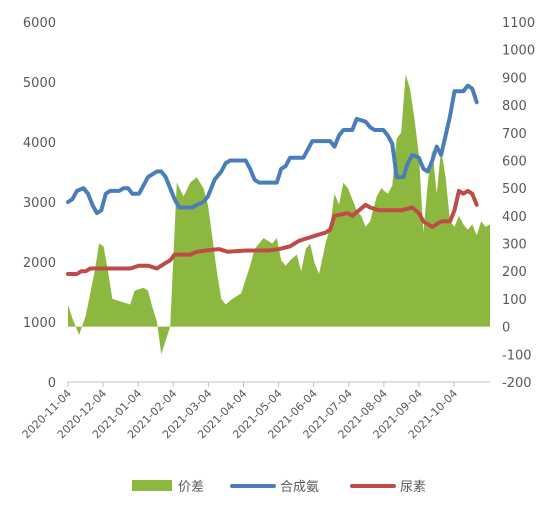 This screenshot has width=550, height=506. I want to click on y-left-tick-label: 5000, so click(39, 83).